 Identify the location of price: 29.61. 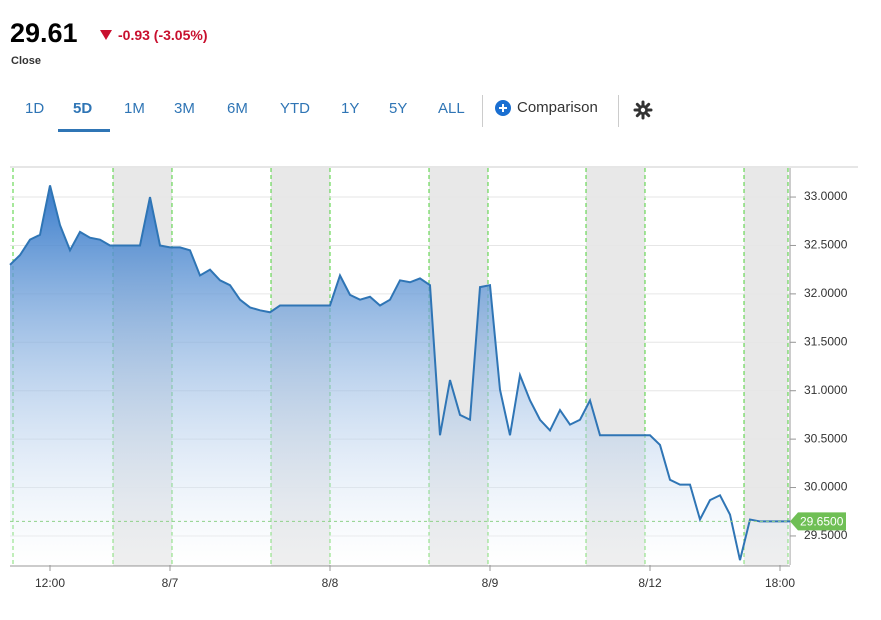
(44, 33).